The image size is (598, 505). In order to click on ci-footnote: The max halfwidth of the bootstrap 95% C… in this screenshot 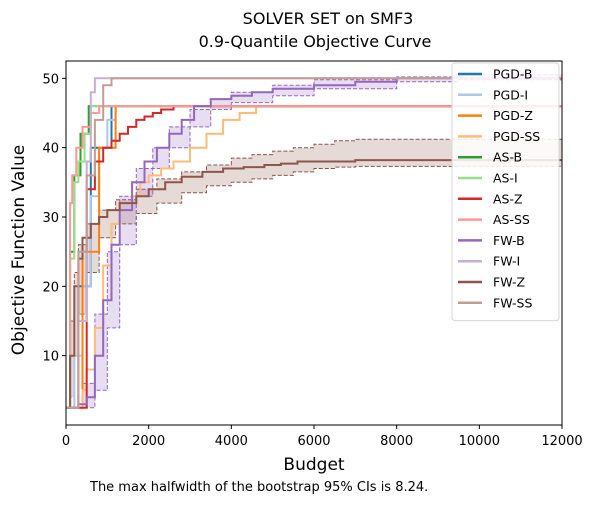, I will do `click(259, 487)`.